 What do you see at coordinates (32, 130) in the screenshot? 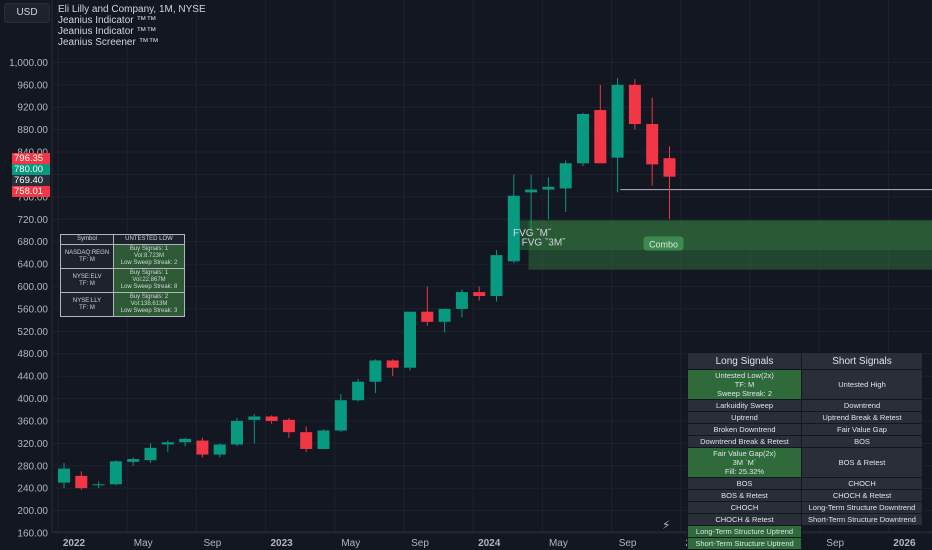
I see `y-tick-label: 880.00` at bounding box center [32, 130].